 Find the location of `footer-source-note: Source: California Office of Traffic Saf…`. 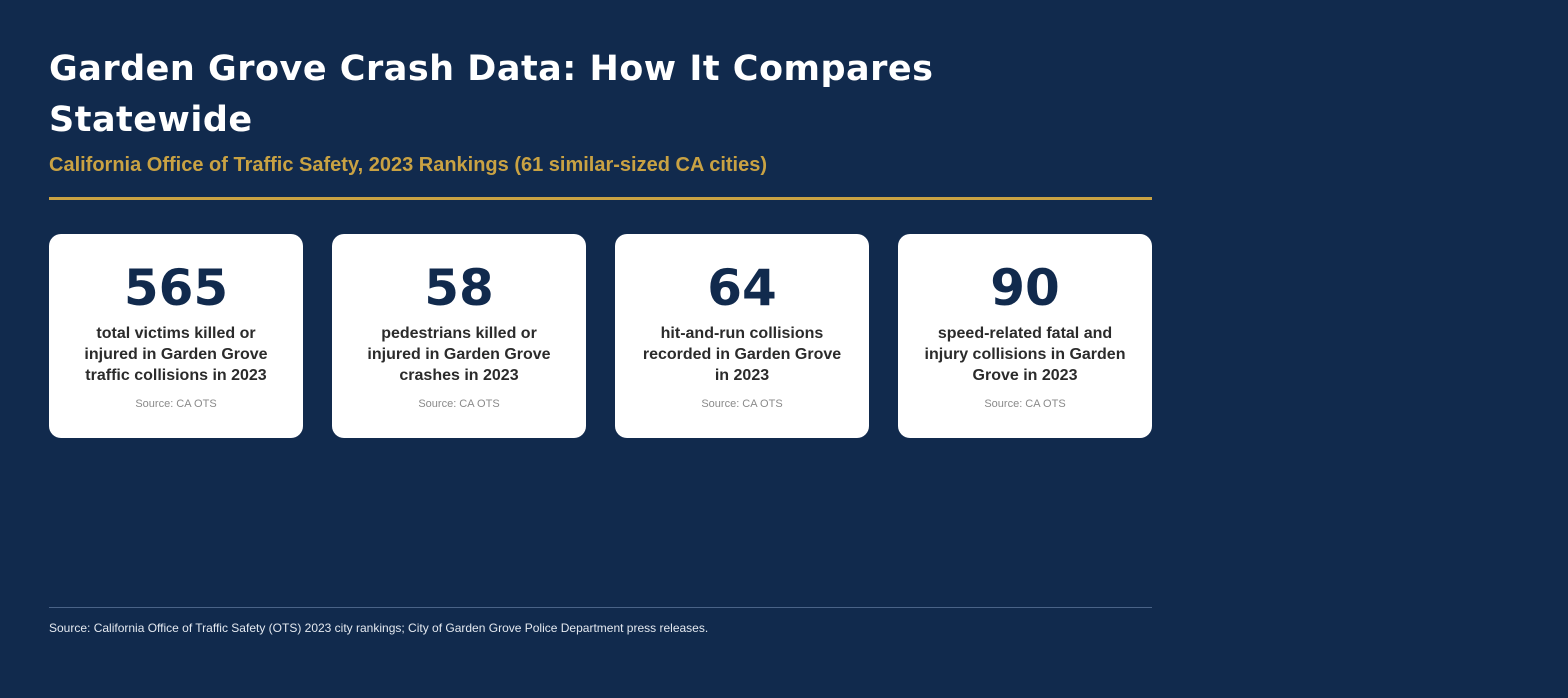

footer-source-note: Source: California Office of Traffic Saf… is located at coordinates (379, 628).